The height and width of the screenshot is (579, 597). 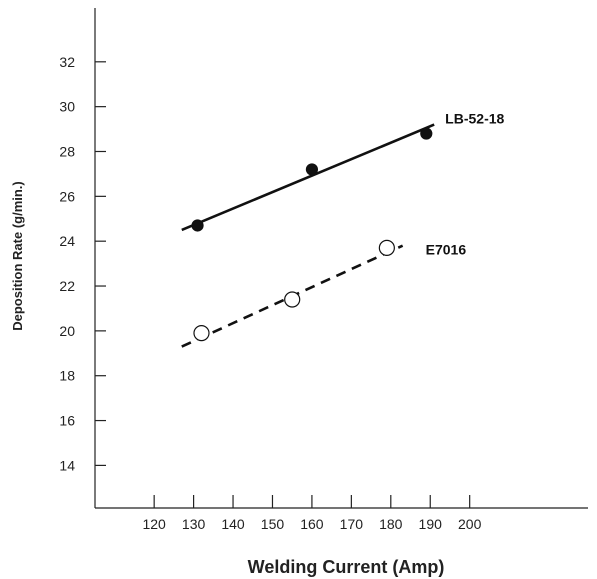 What do you see at coordinates (391, 524) in the screenshot?
I see `x-tick-label: 180` at bounding box center [391, 524].